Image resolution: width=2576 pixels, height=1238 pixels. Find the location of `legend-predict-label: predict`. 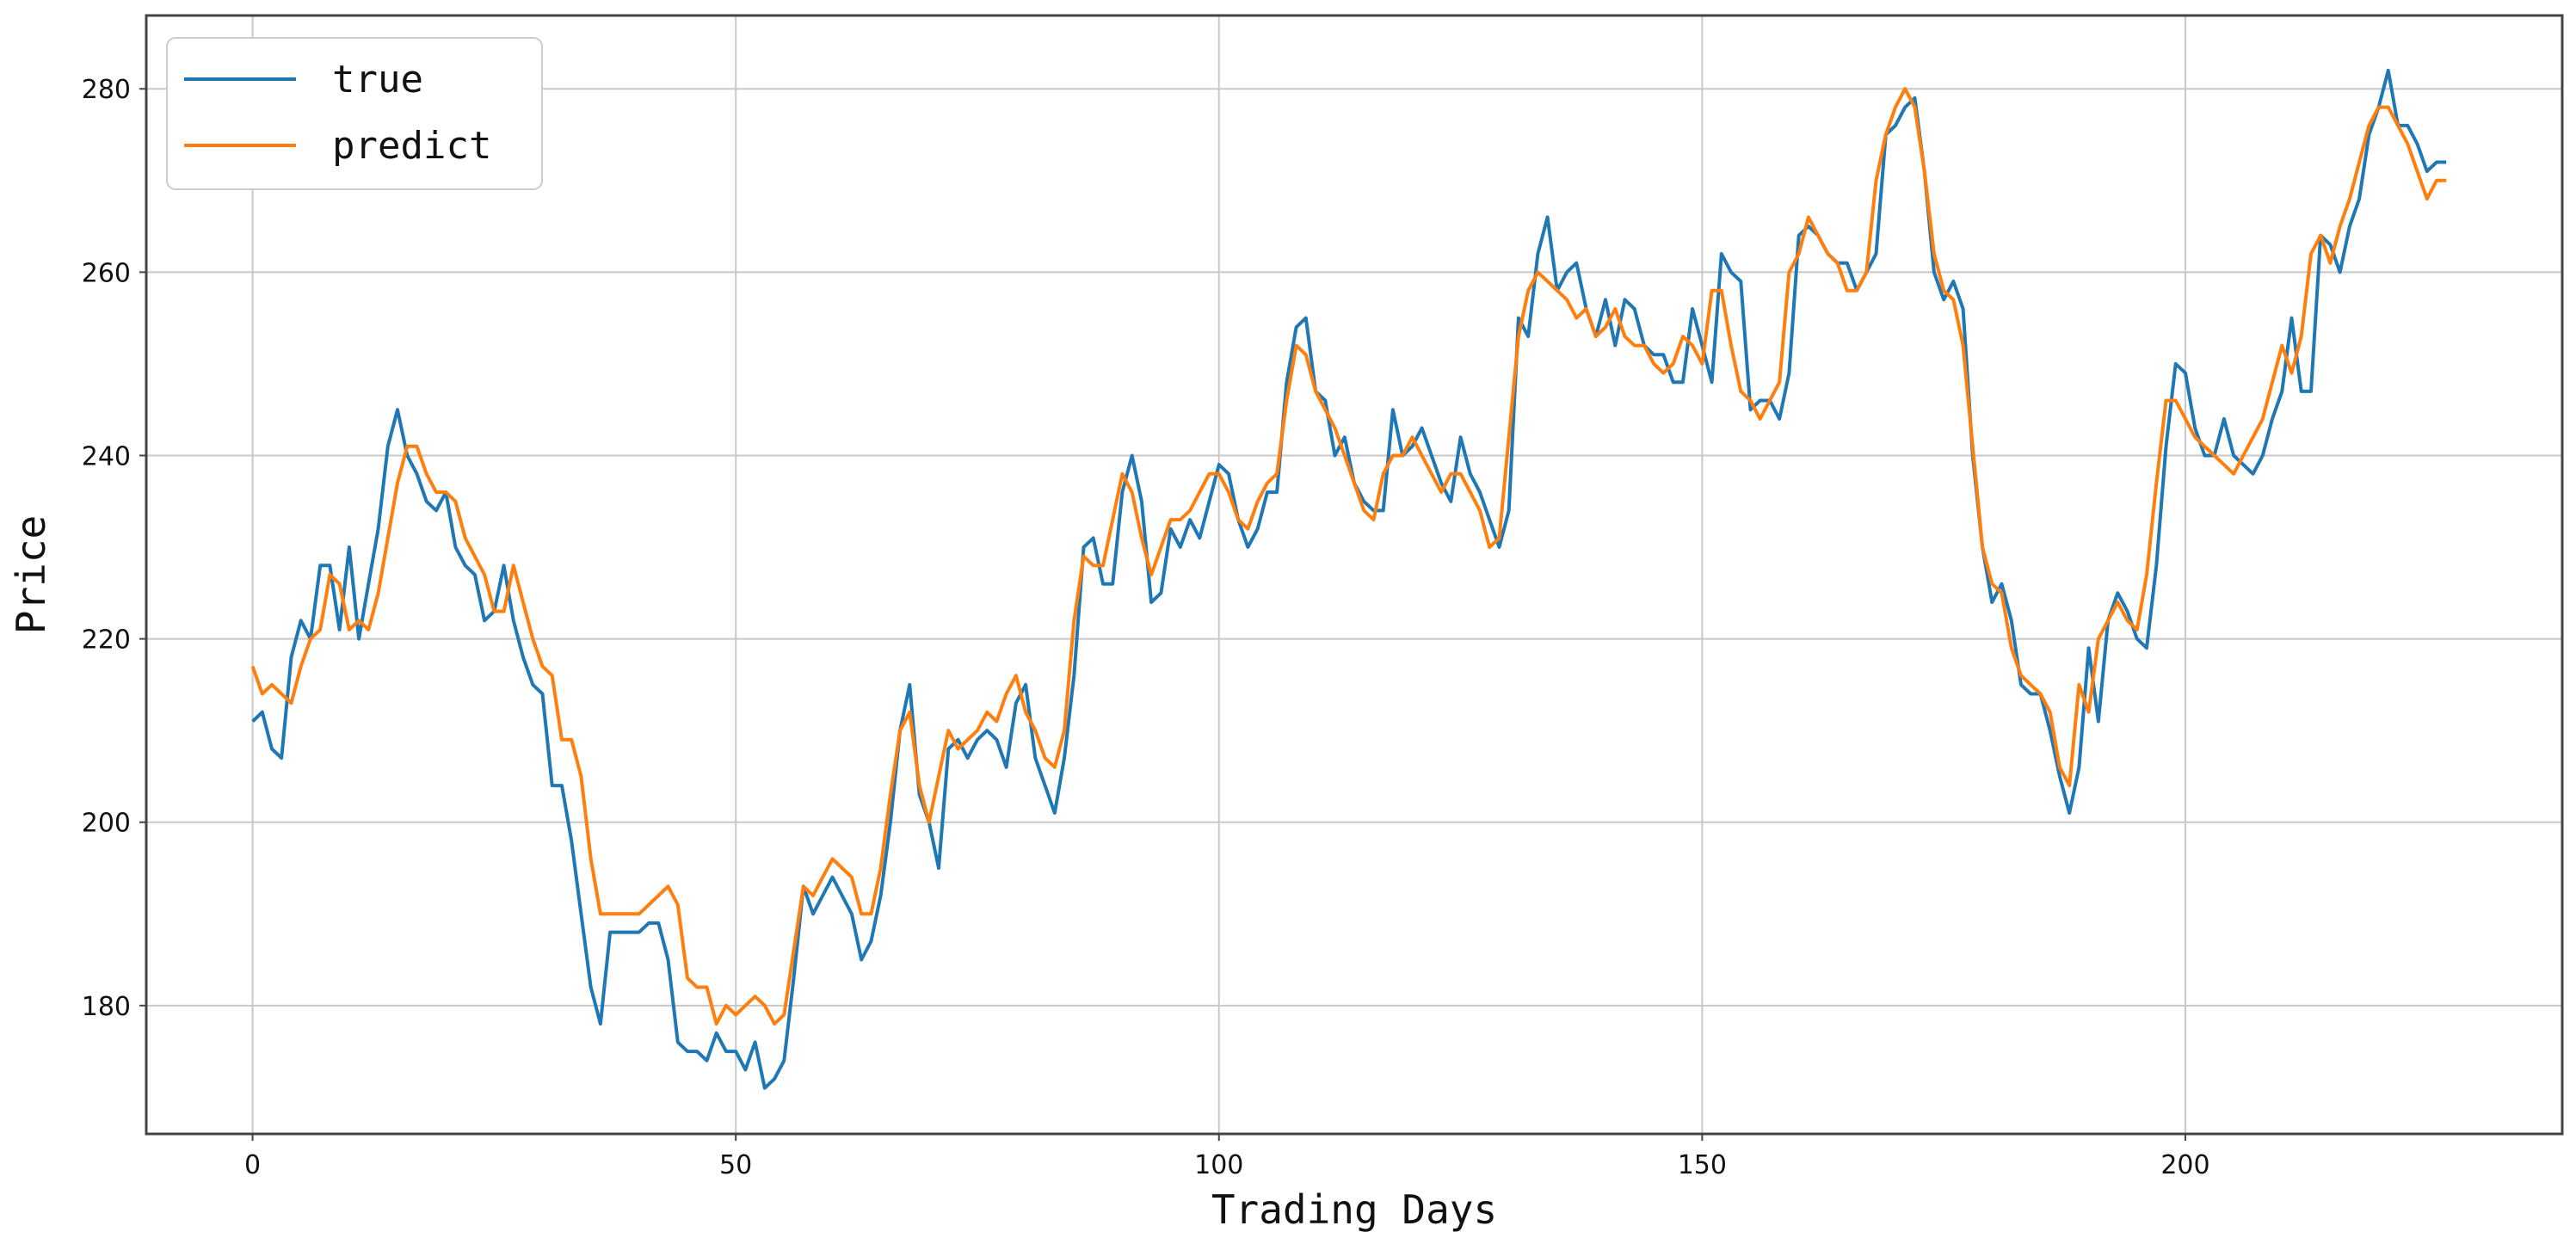

legend-predict-label: predict is located at coordinates (411, 146).